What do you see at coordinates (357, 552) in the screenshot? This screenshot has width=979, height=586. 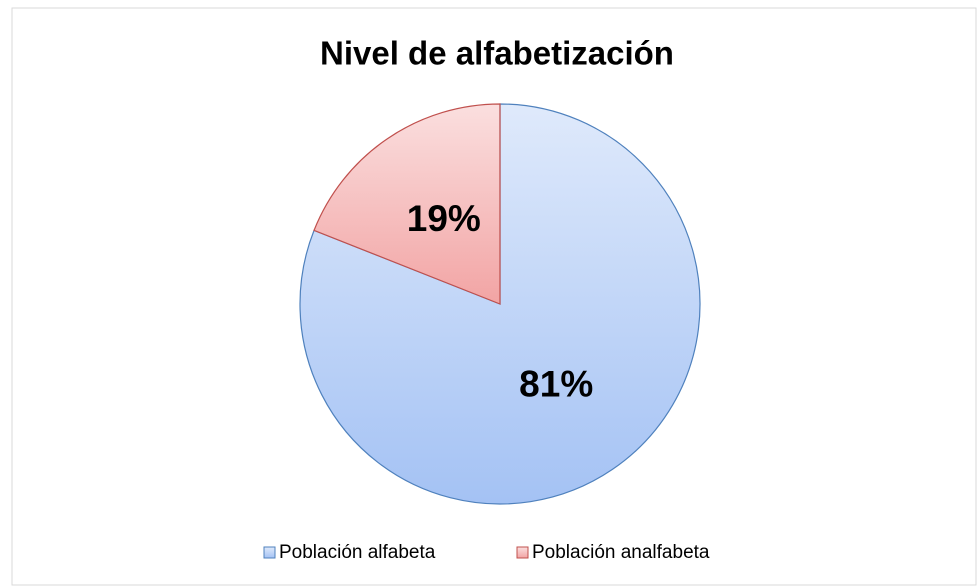 I see `legend-label: Población alfabeta` at bounding box center [357, 552].